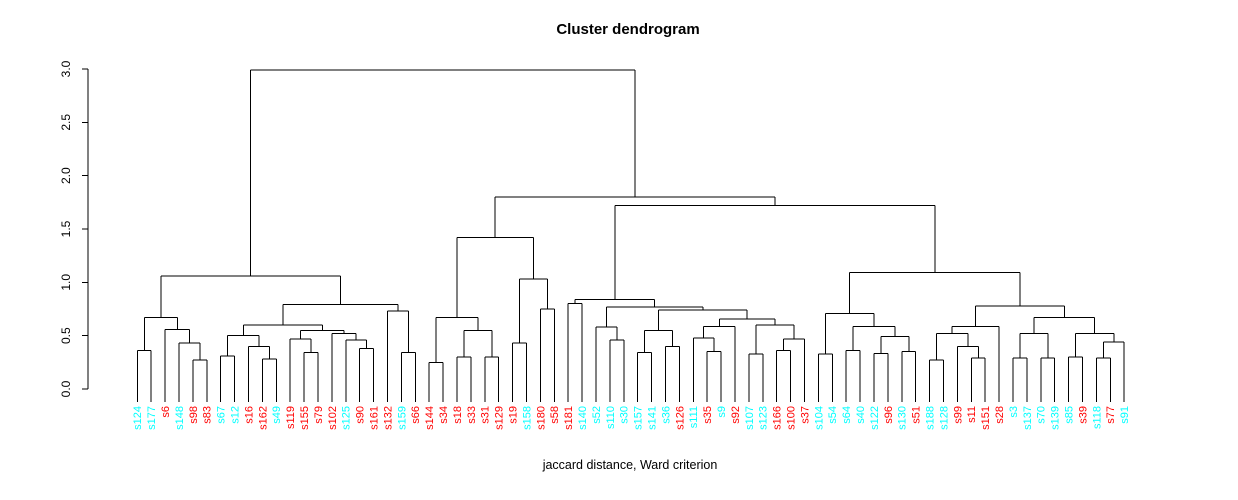 The width and height of the screenshot is (1238, 500). What do you see at coordinates (861, 415) in the screenshot?
I see `leaf-label: s40` at bounding box center [861, 415].